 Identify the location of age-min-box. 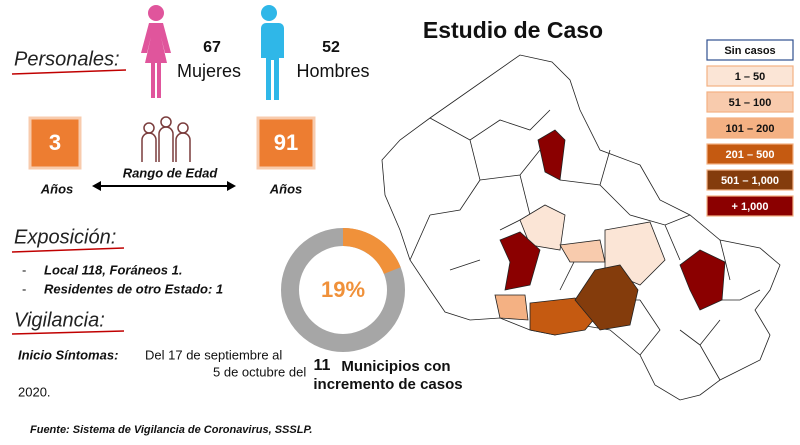
(55, 143).